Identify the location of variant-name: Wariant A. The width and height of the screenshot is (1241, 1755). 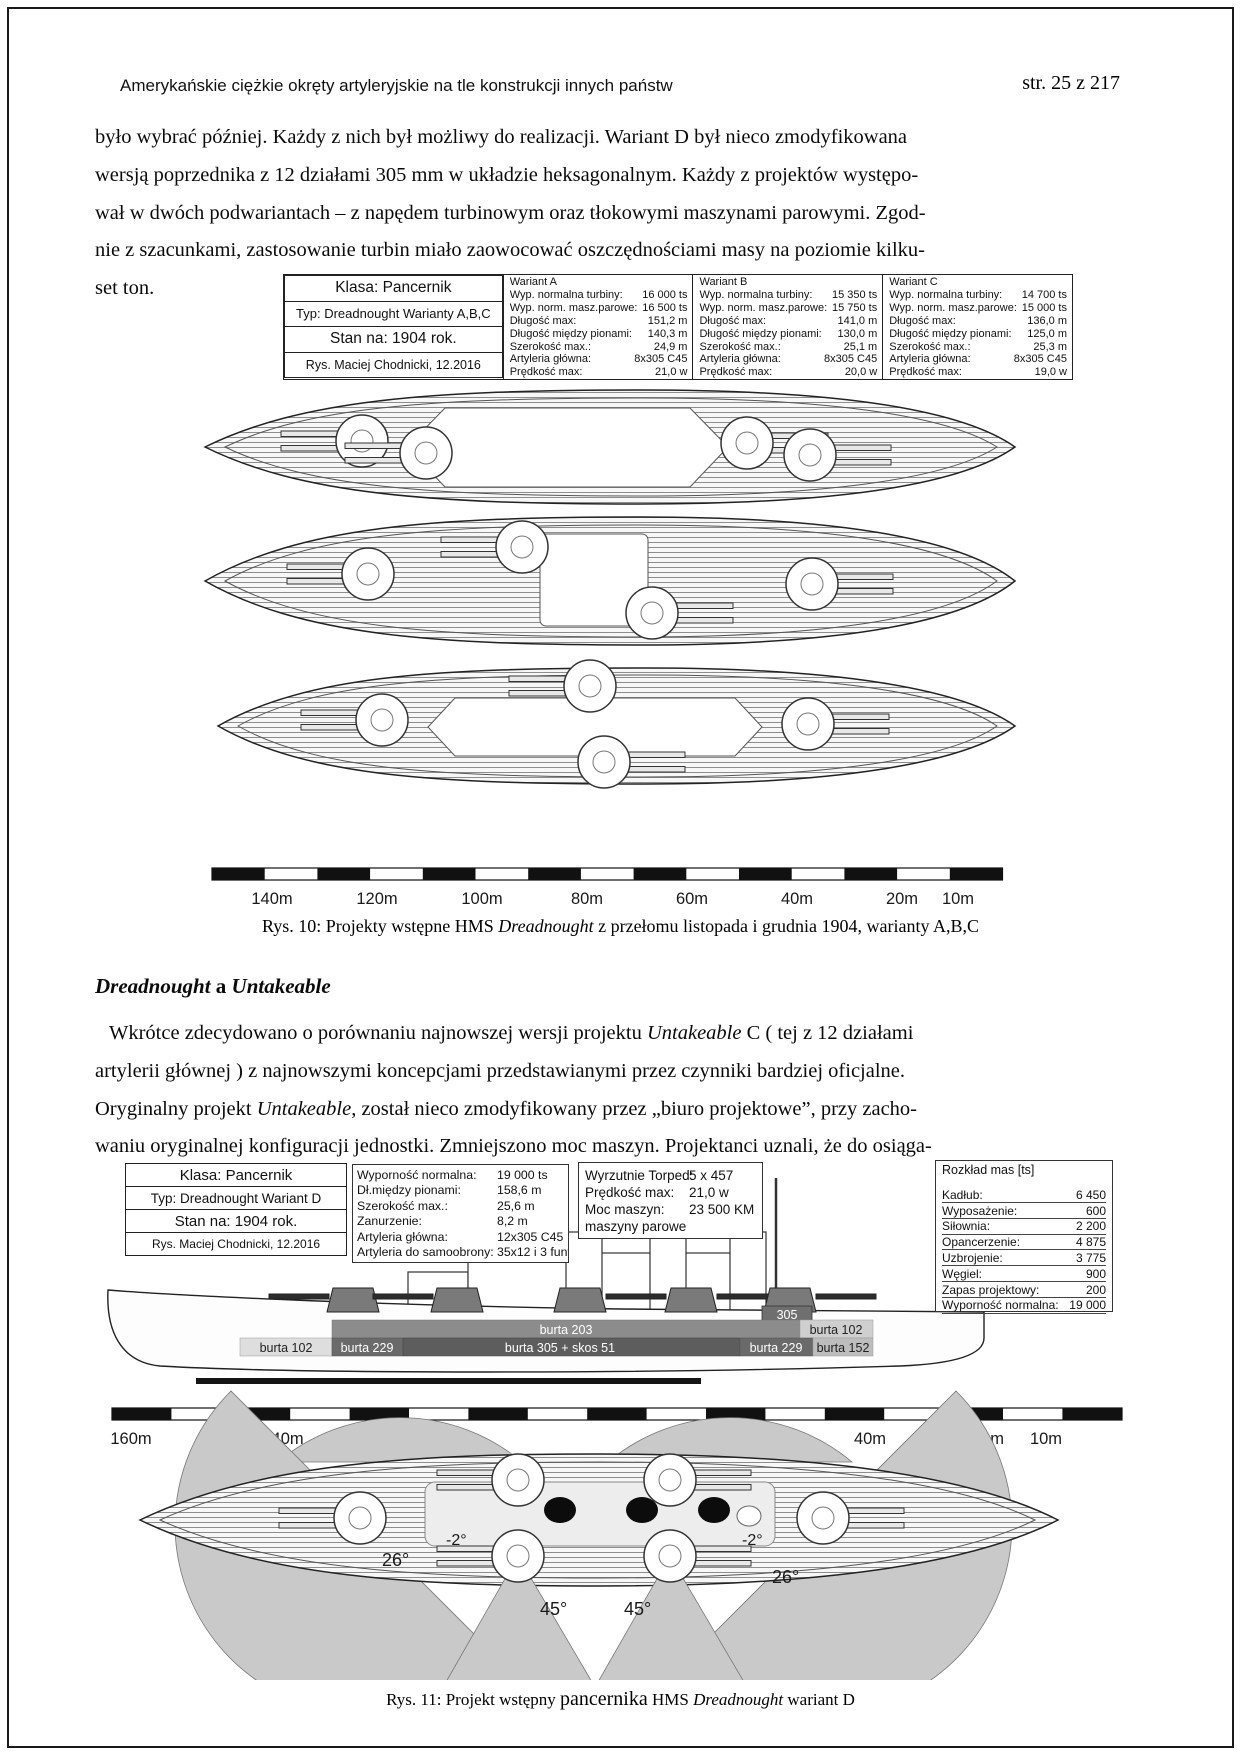
(533, 282).